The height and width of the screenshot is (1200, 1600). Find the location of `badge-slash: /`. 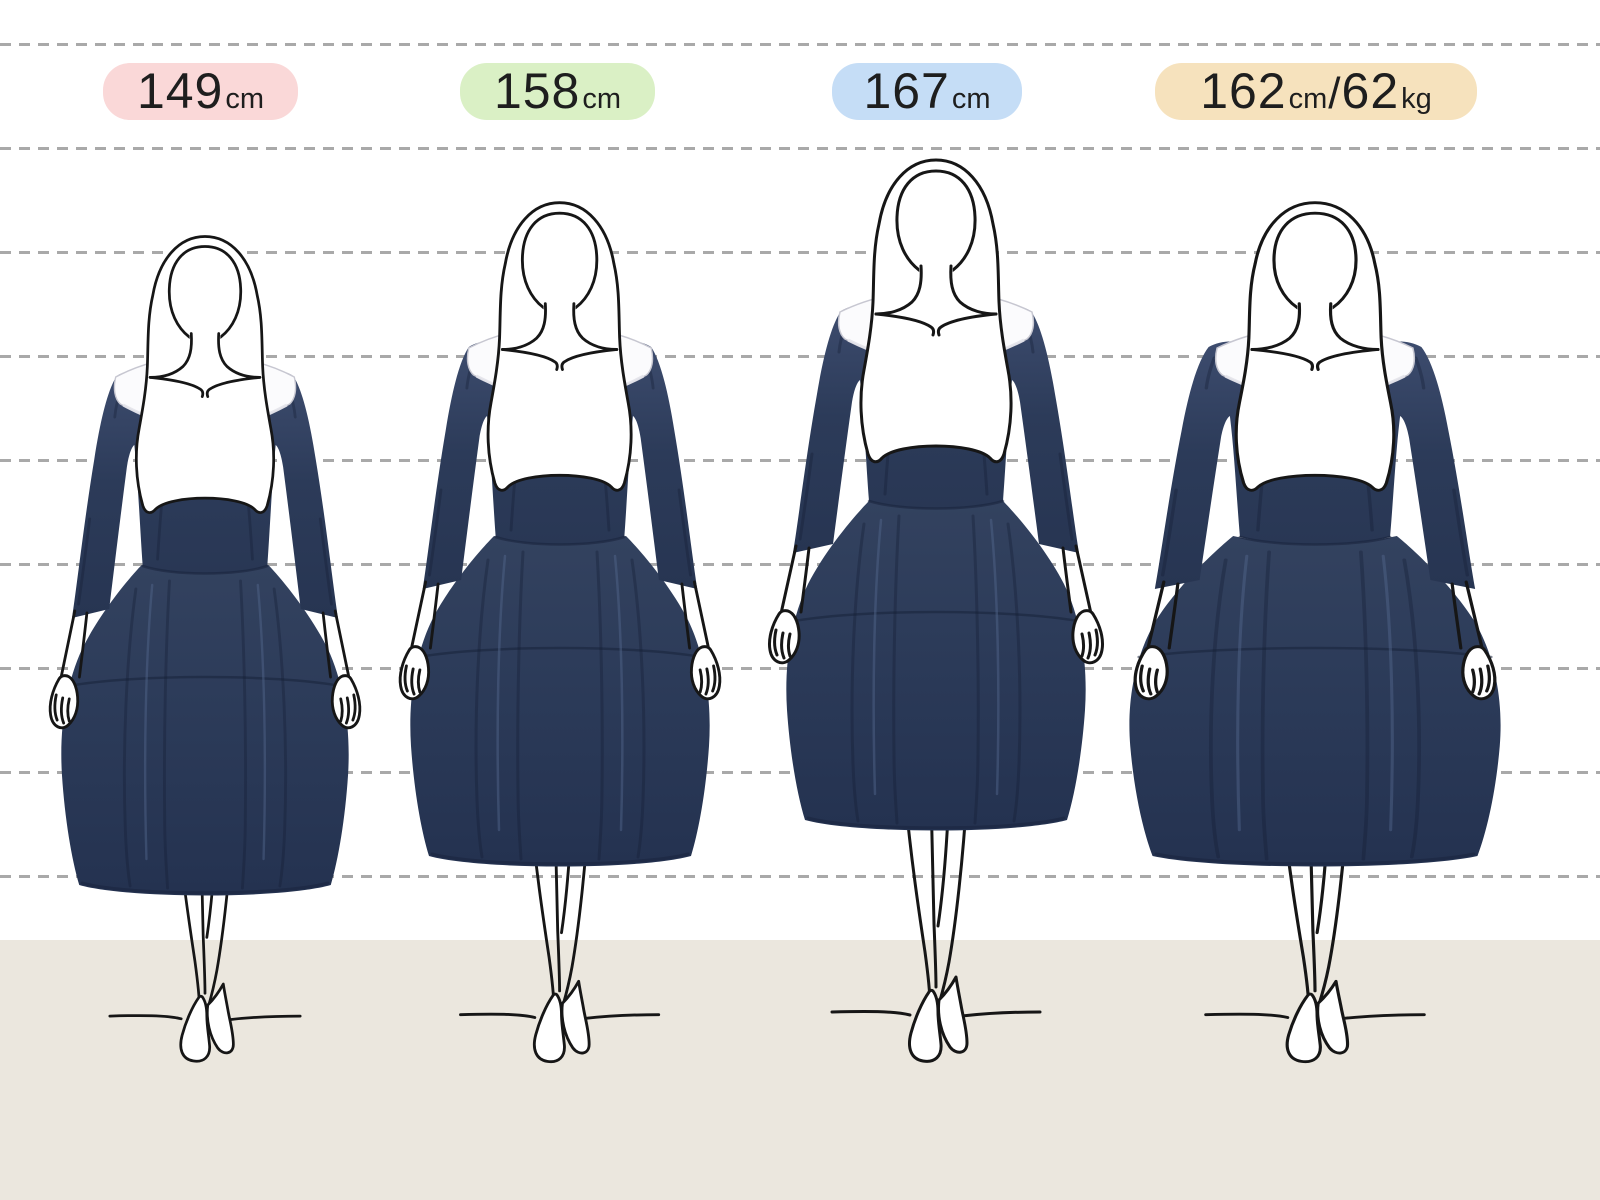

badge-slash: / is located at coordinates (1334, 93).